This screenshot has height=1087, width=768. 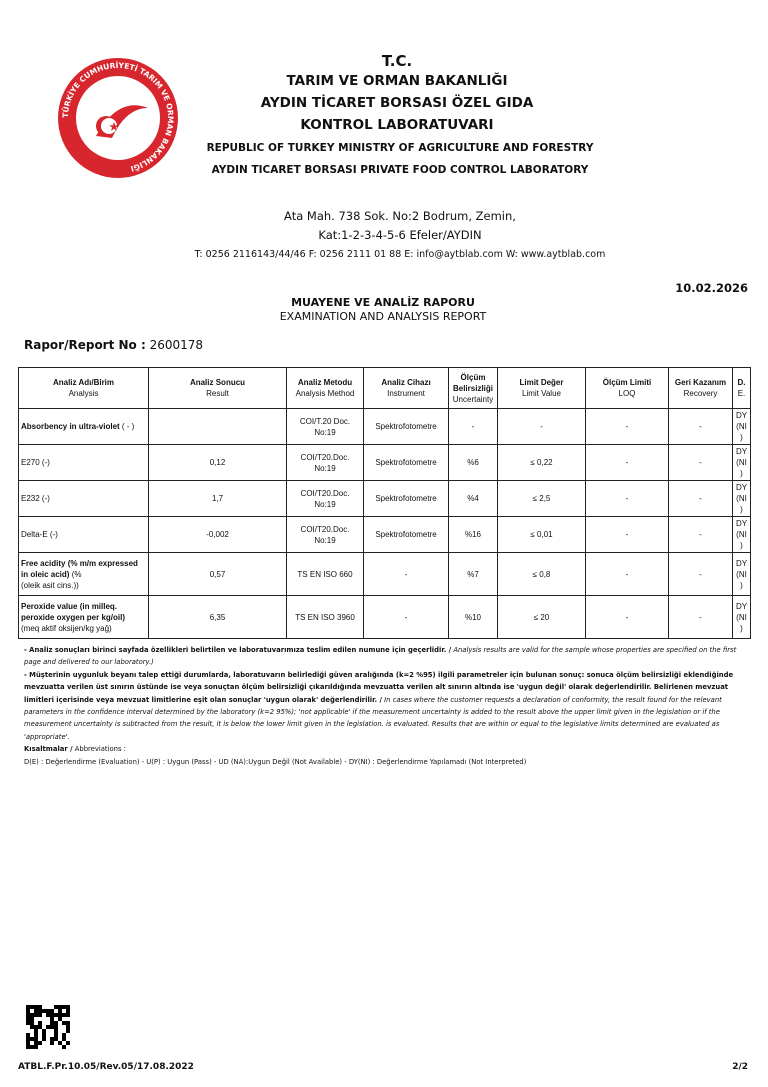 I want to click on address-line-2: Kat:1-2-3-4-5-6 Efeler/AYDIN, so click(x=400, y=235).